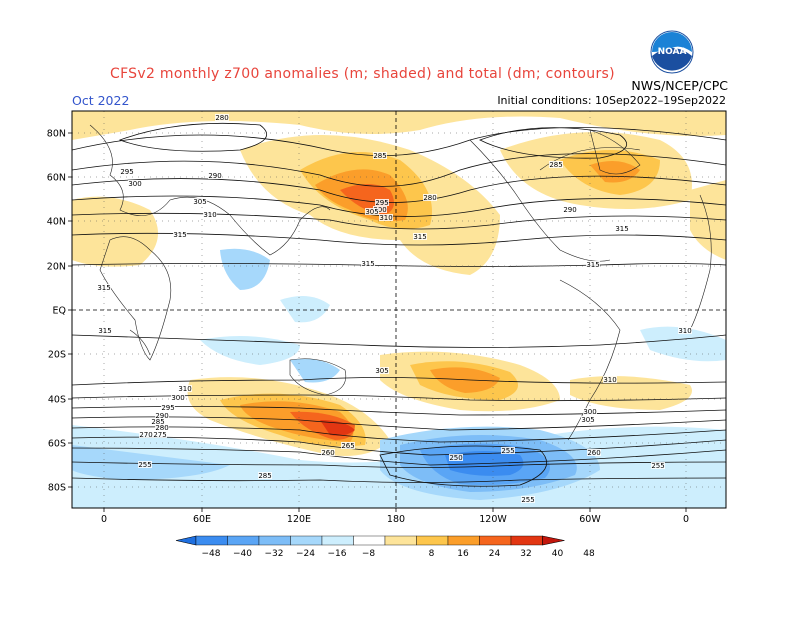 The image size is (800, 618). I want to click on colorbar-tick-label: 24, so click(495, 554).